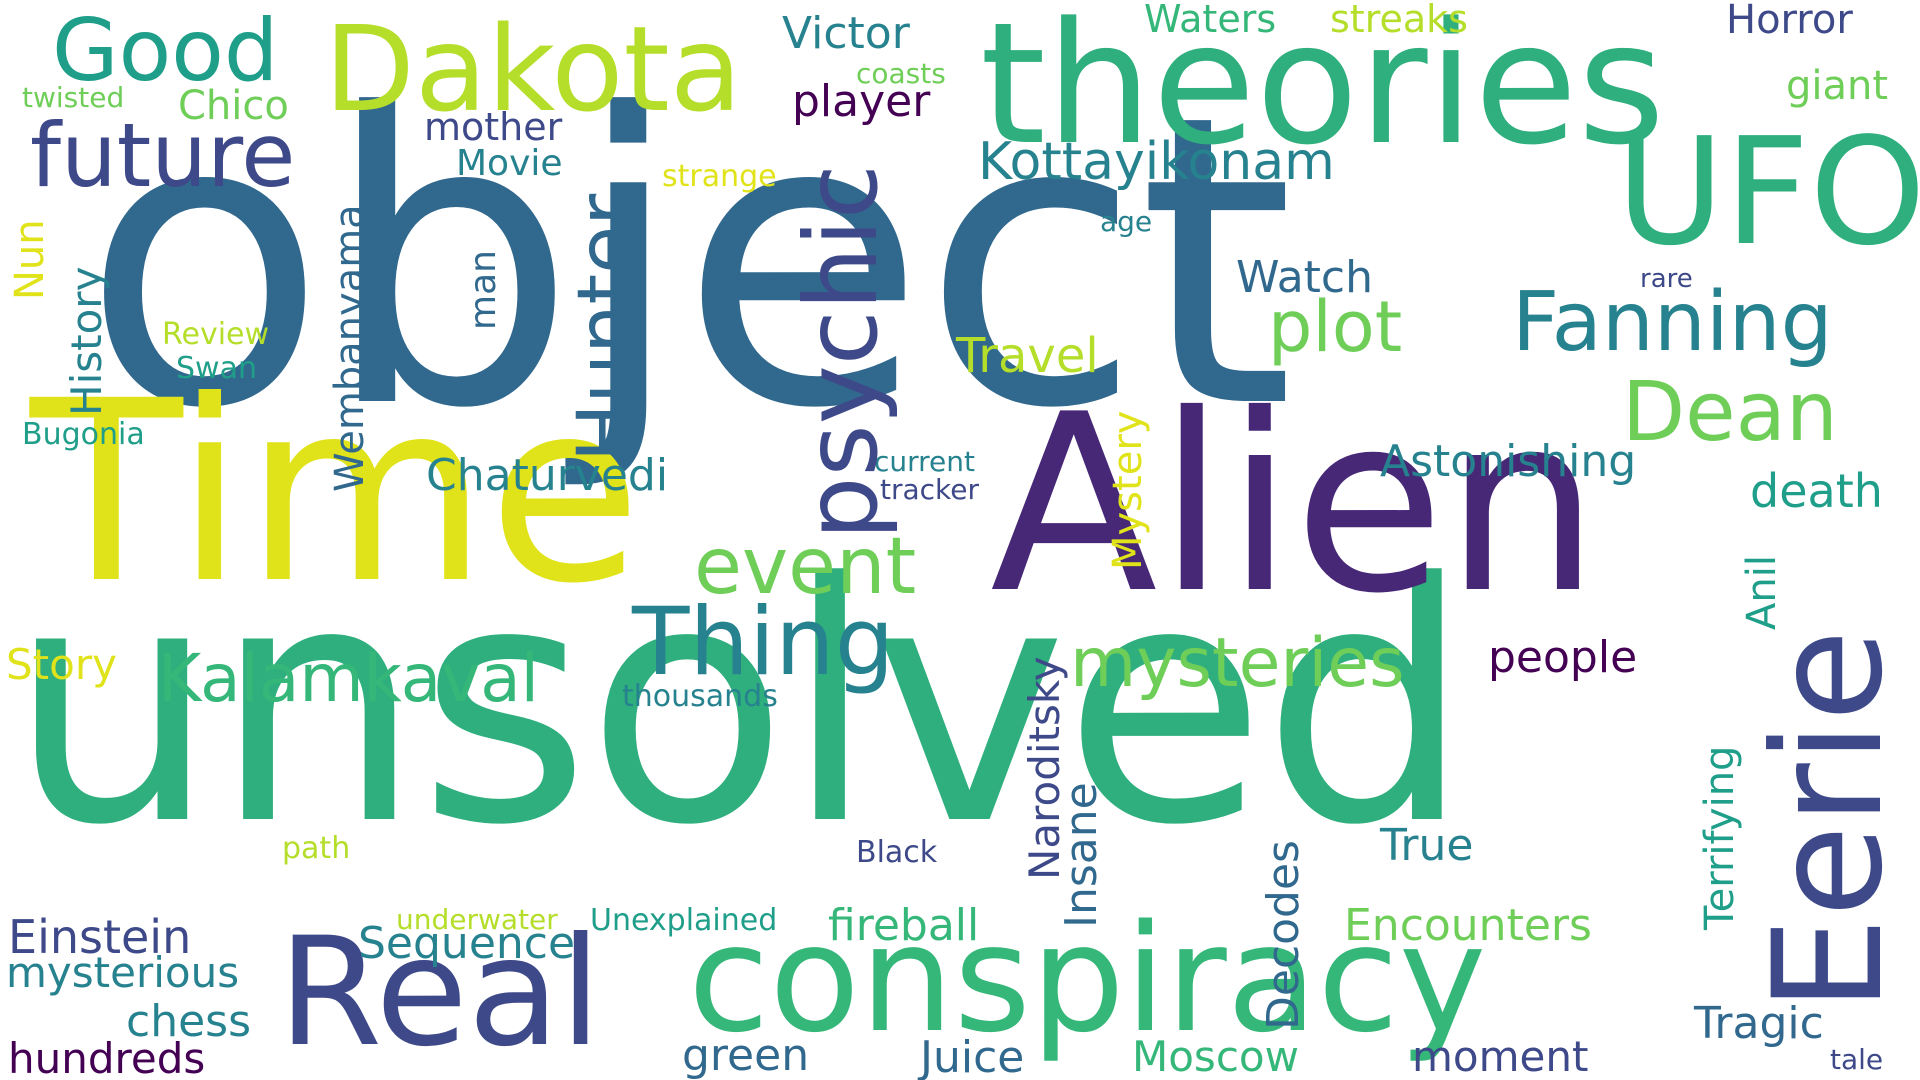  What do you see at coordinates (746, 1055) in the screenshot?
I see `word-green: green` at bounding box center [746, 1055].